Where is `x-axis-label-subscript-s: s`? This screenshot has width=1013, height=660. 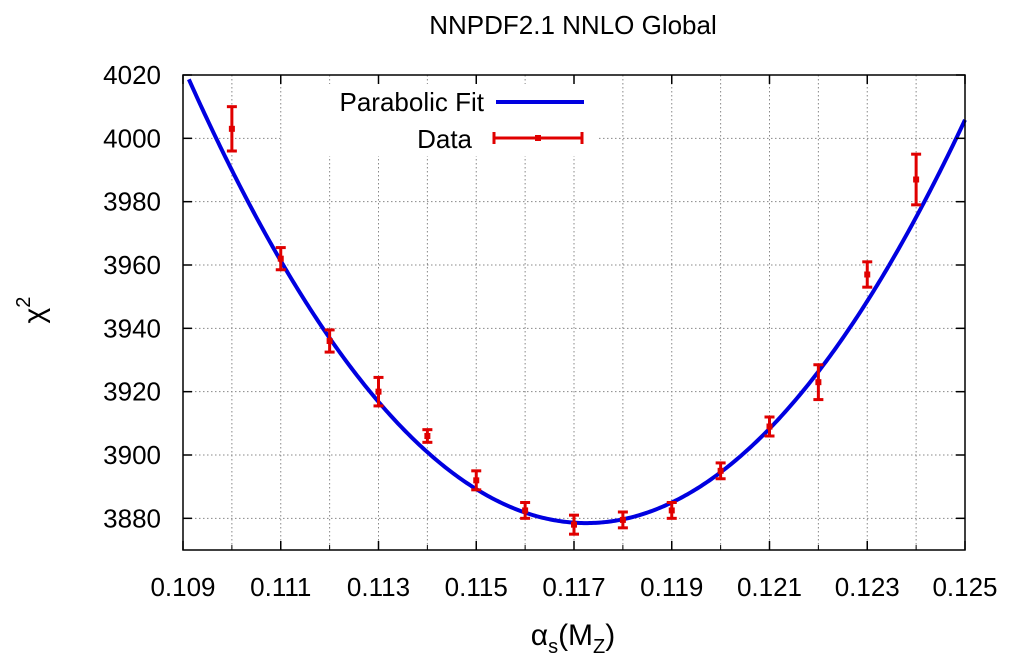
x-axis-label-subscript-s: s is located at coordinates (553, 647).